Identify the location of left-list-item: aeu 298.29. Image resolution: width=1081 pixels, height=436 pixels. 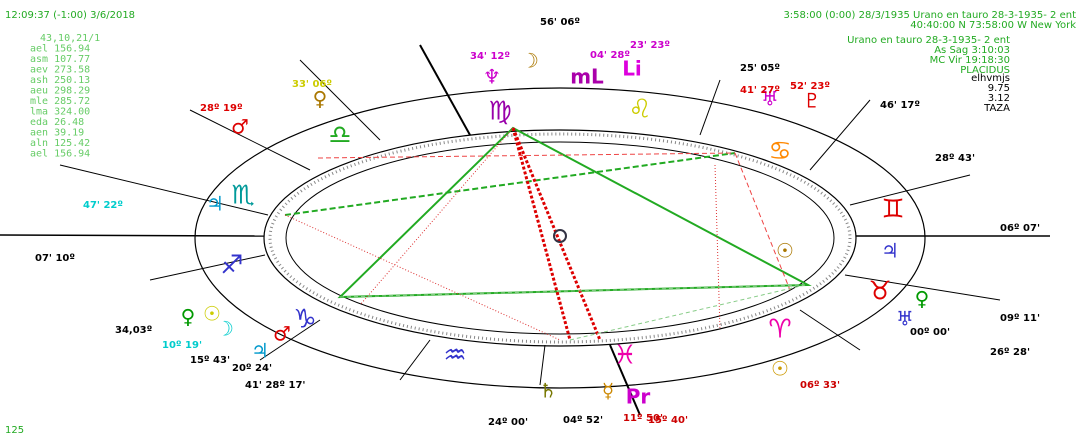
(60, 91).